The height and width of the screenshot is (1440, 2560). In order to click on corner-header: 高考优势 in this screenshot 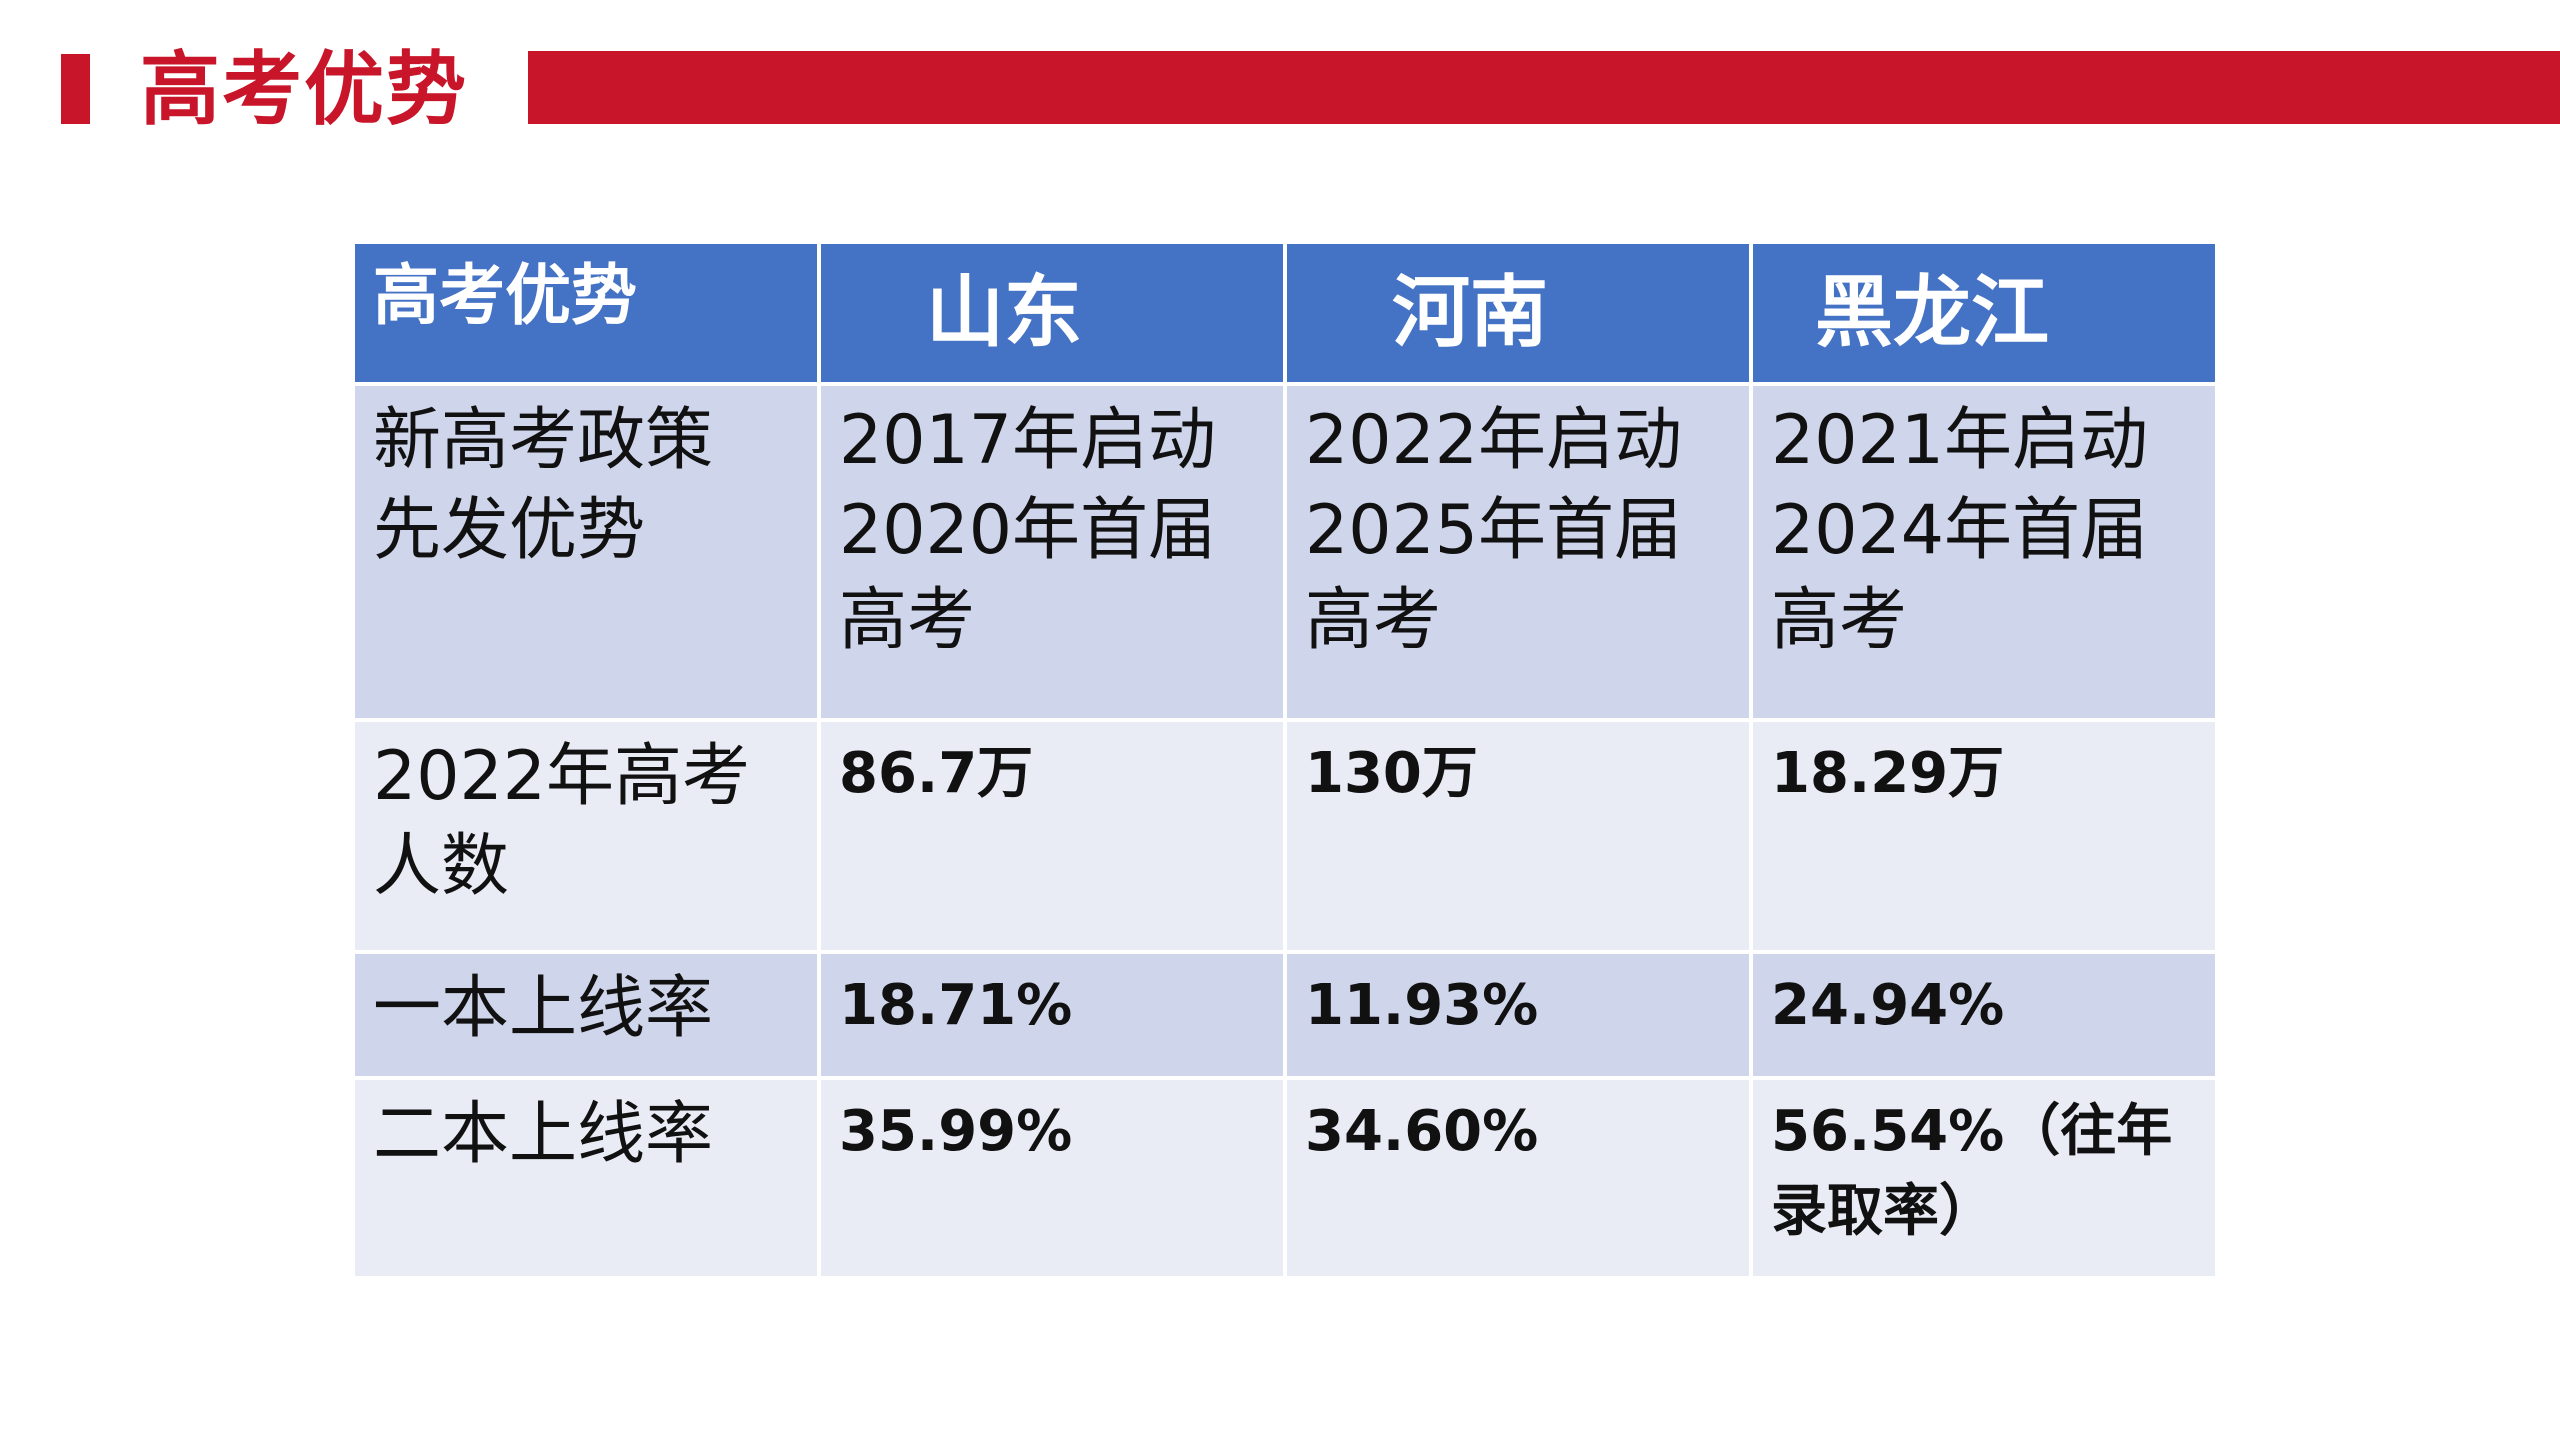, I will do `click(586, 313)`.